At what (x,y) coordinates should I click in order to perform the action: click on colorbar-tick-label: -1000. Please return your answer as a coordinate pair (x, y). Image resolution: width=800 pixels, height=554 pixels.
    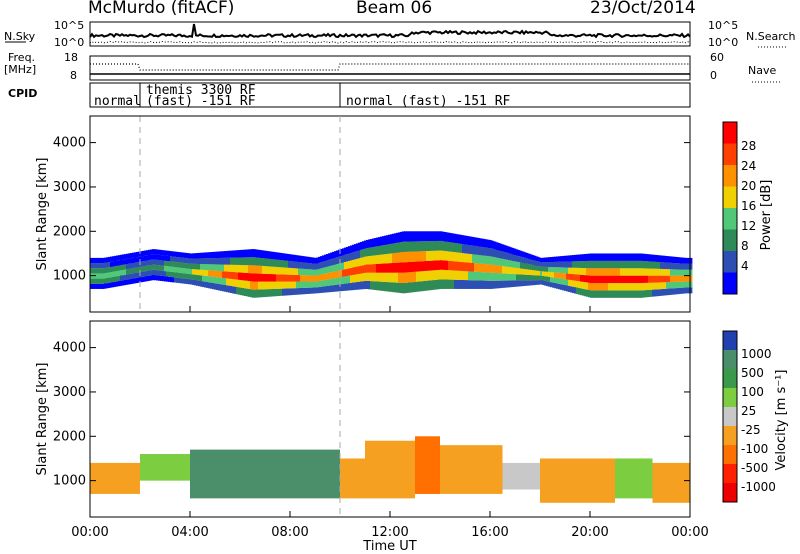
    Looking at the image, I should click on (758, 487).